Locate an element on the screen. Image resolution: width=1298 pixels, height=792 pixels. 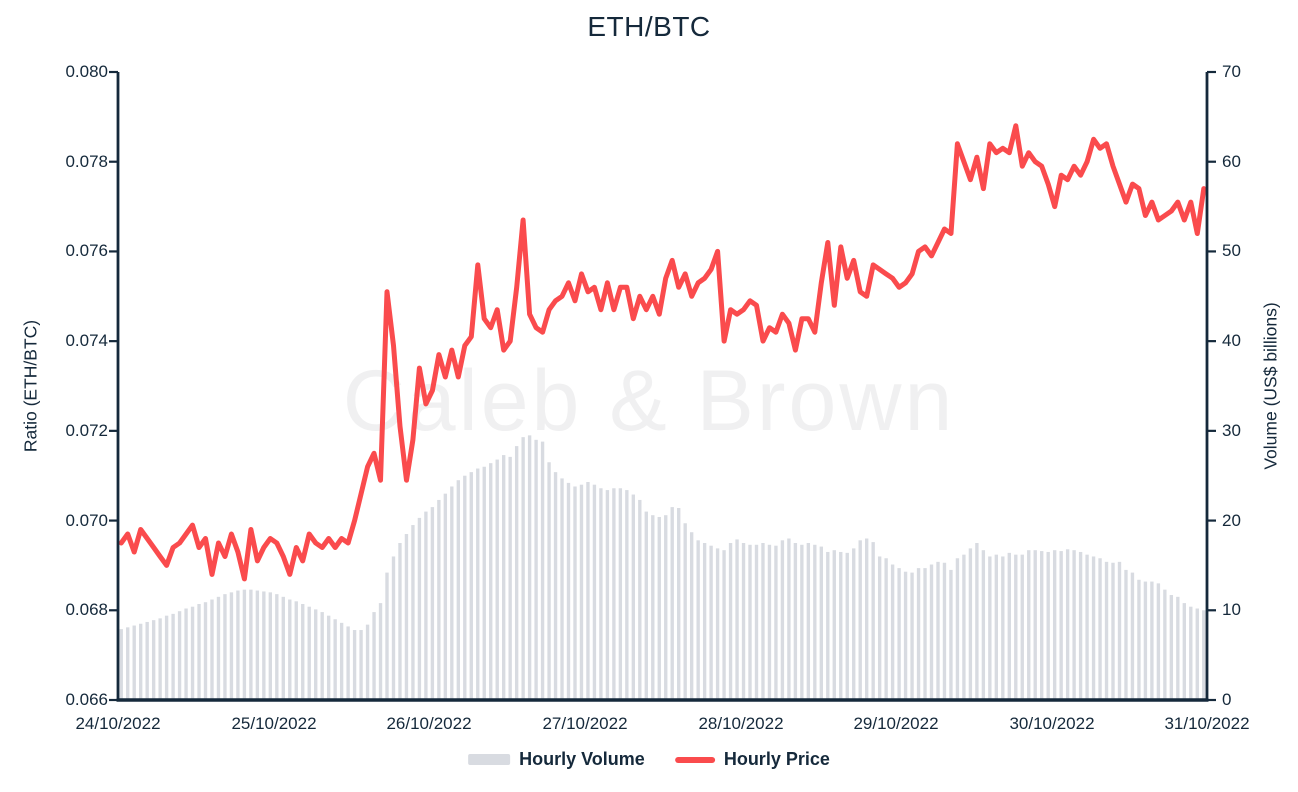
legend-price-label: Hourly Price is located at coordinates (776, 759).